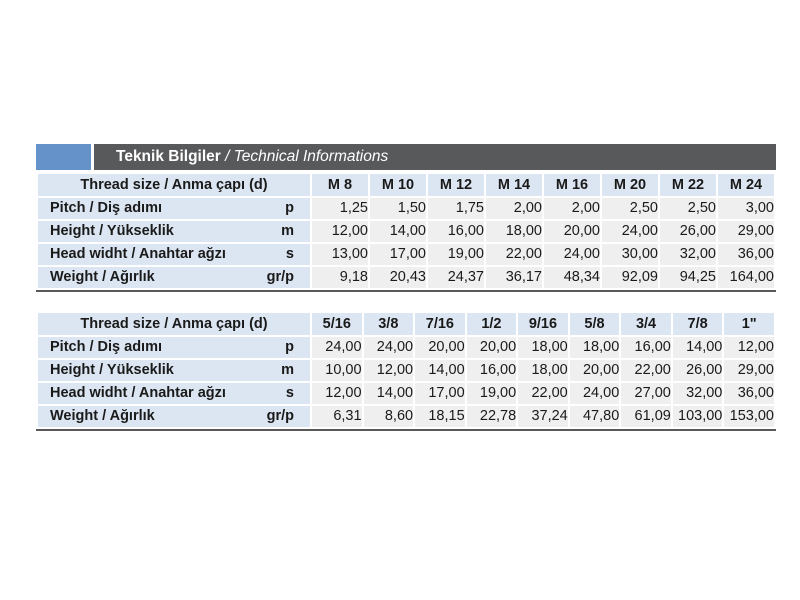  What do you see at coordinates (630, 254) in the screenshot?
I see `value-cell: 30,00` at bounding box center [630, 254].